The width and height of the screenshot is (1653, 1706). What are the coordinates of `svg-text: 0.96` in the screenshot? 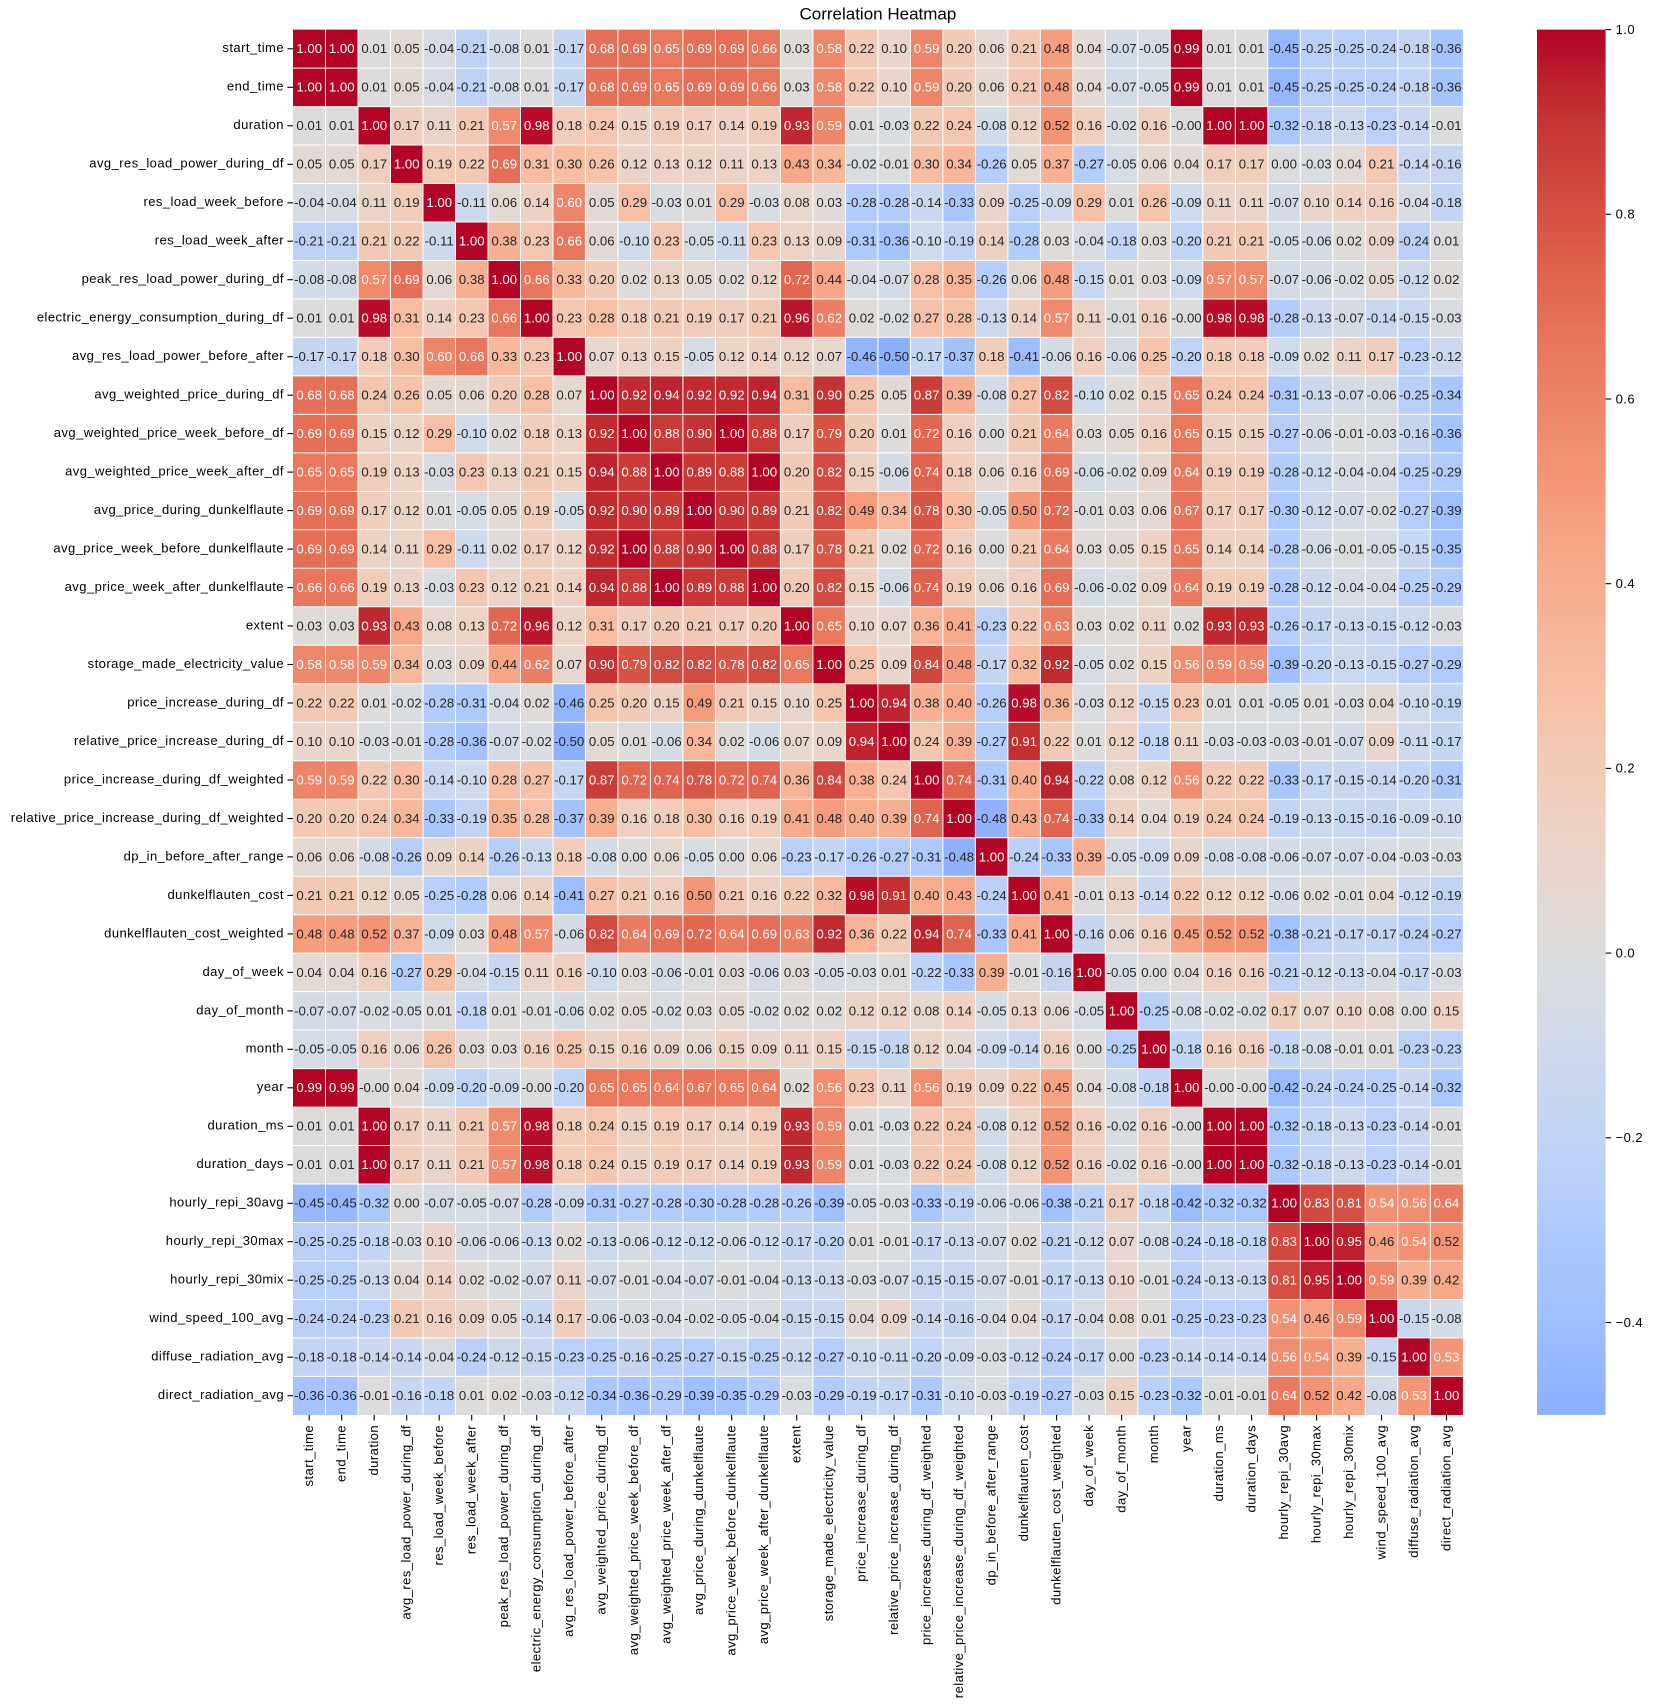 It's located at (797, 318).